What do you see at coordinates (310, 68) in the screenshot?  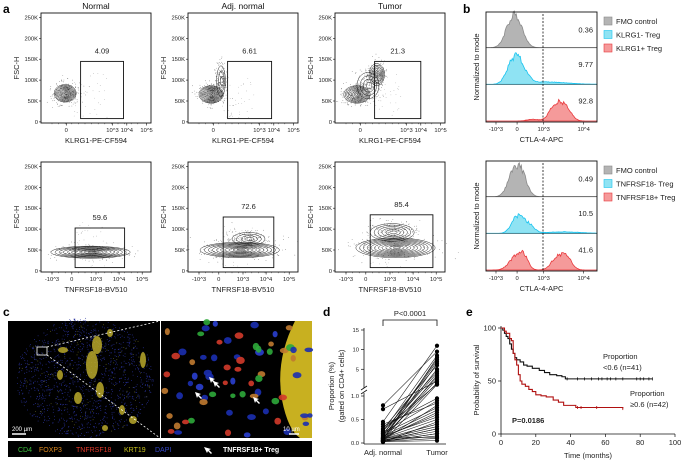 I see `y-axis-label: FSC-H` at bounding box center [310, 68].